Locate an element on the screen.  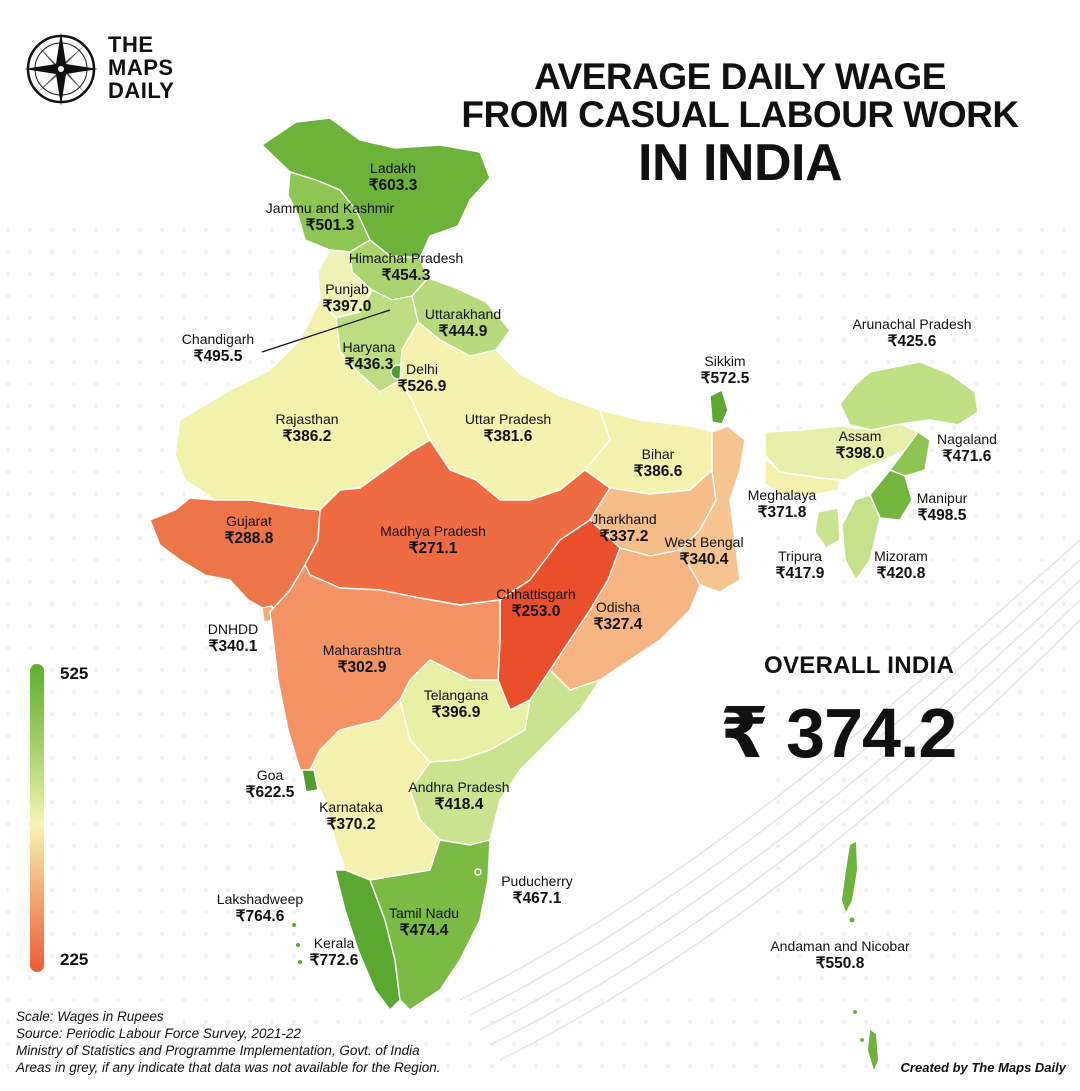
title-line-2: FROM CASUAL LABOUR WORK is located at coordinates (740, 114).